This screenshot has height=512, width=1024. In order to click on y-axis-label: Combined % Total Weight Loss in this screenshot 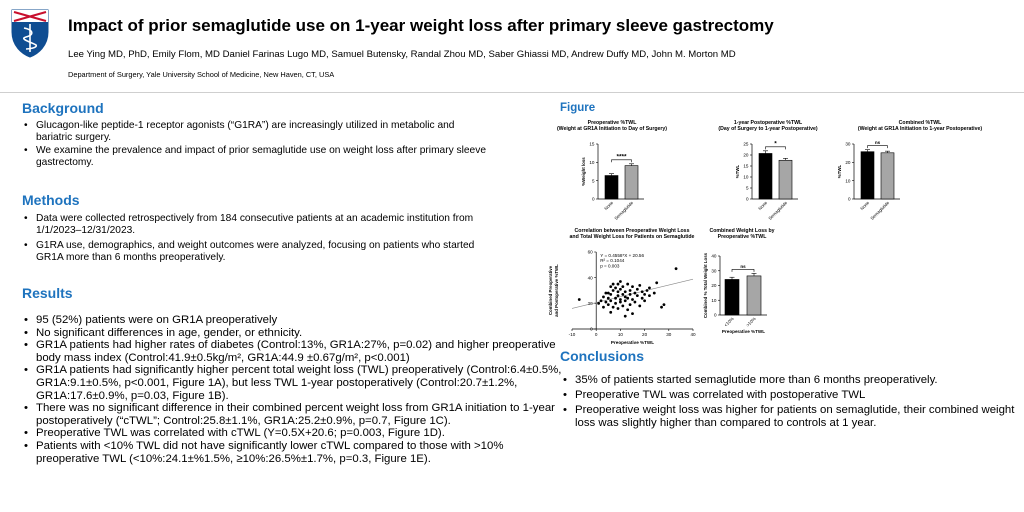, I will do `click(705, 285)`.